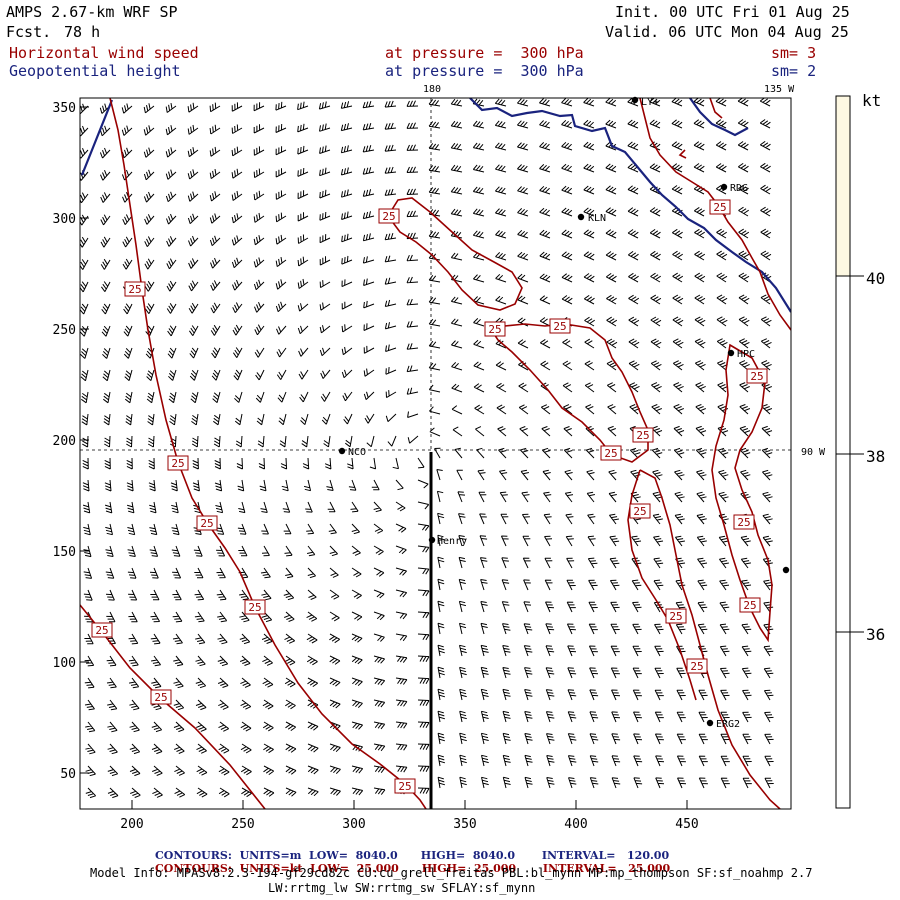 The image size is (900, 900). Describe the element at coordinates (732, 12) in the screenshot. I see `init-time: Init. 00 UTC Fri 01 Aug 25` at that location.